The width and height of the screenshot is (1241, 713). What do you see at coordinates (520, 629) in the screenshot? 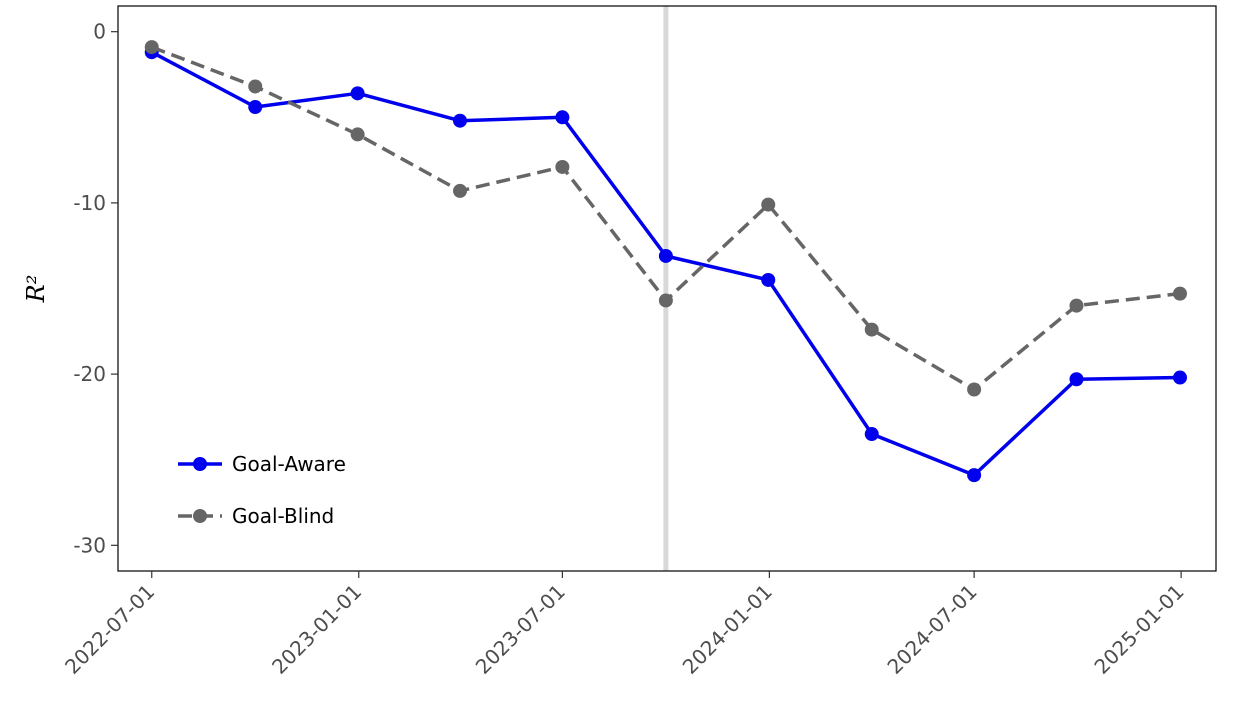
I see `x-tick-label-2: 2023-07-01` at bounding box center [520, 629].